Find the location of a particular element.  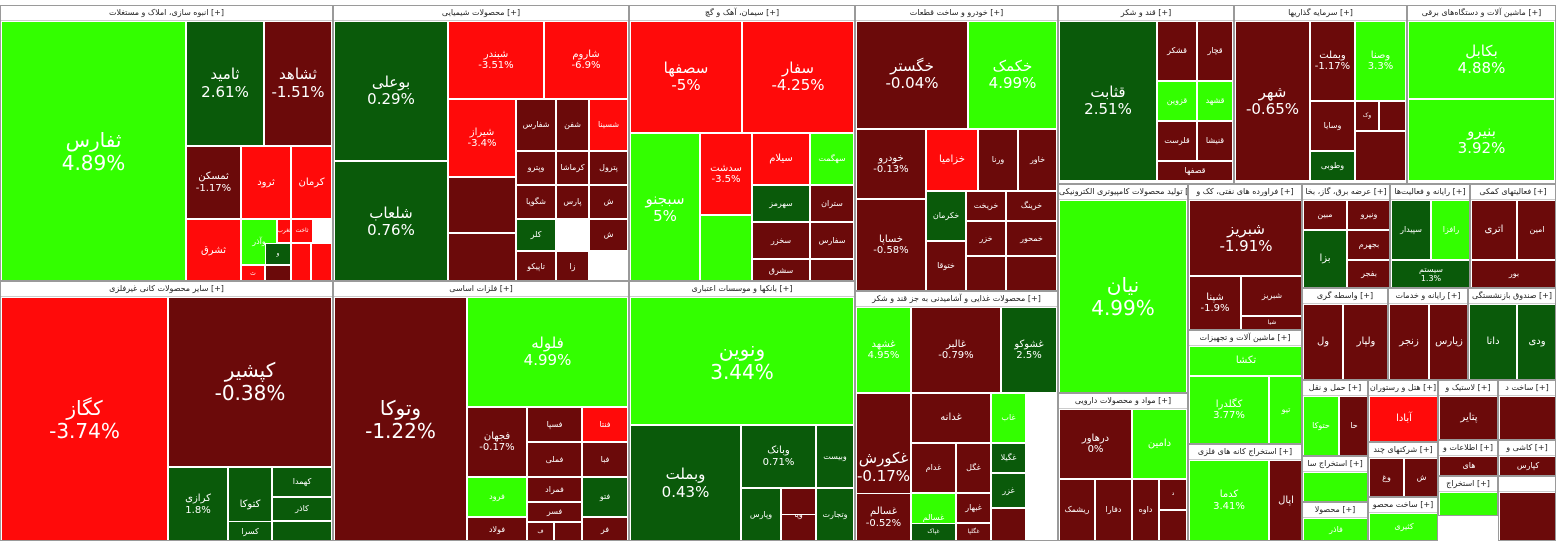

stock-tile: ونوین 3.44% is located at coordinates (742, 361).